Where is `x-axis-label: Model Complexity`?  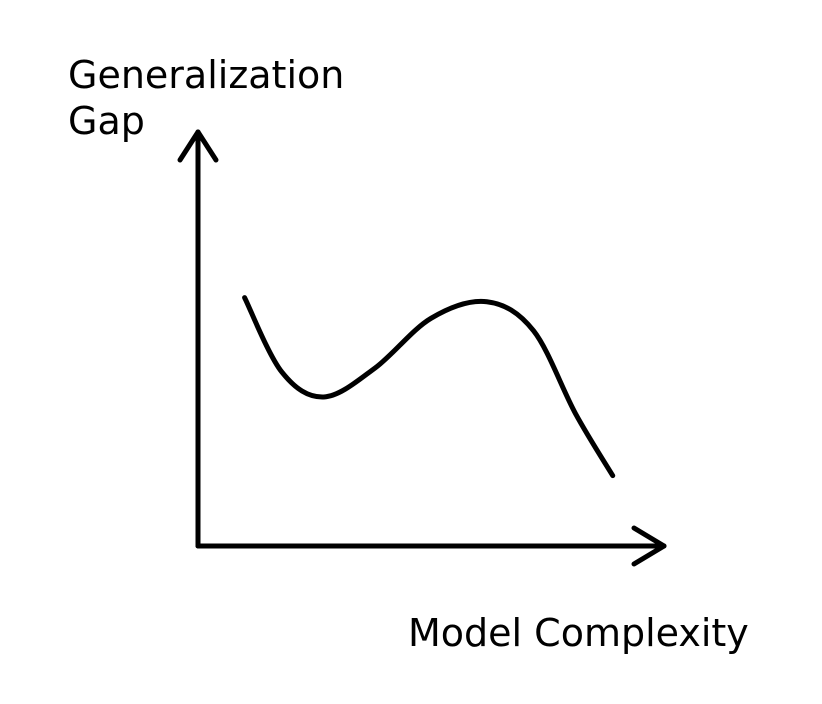 x-axis-label: Model Complexity is located at coordinates (578, 633).